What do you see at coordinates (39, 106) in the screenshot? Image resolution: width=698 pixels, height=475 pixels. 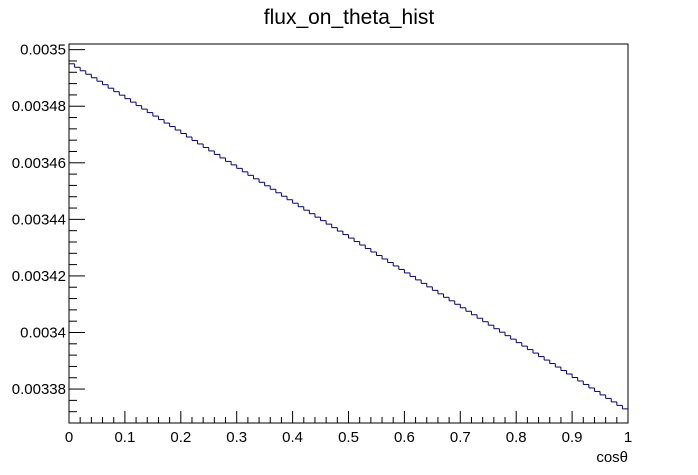 I see `y-tick-label: 0.00348` at bounding box center [39, 106].